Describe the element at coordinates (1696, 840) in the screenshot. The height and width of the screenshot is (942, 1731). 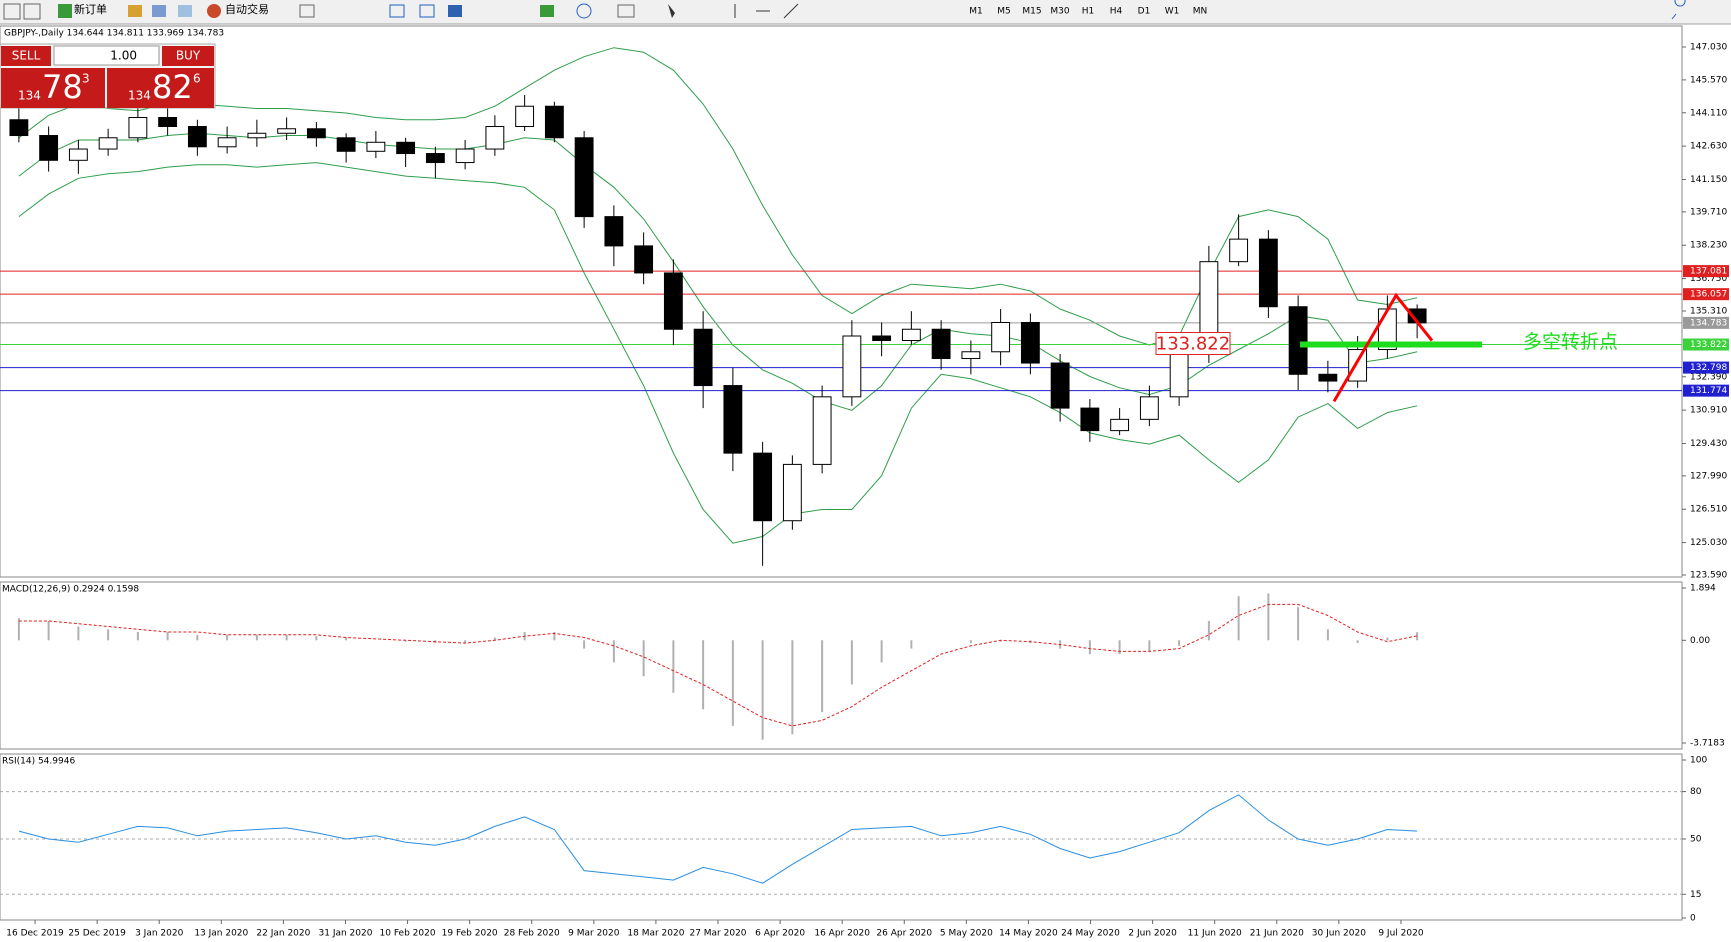
I see `rsi-tick-label: 50` at that location.